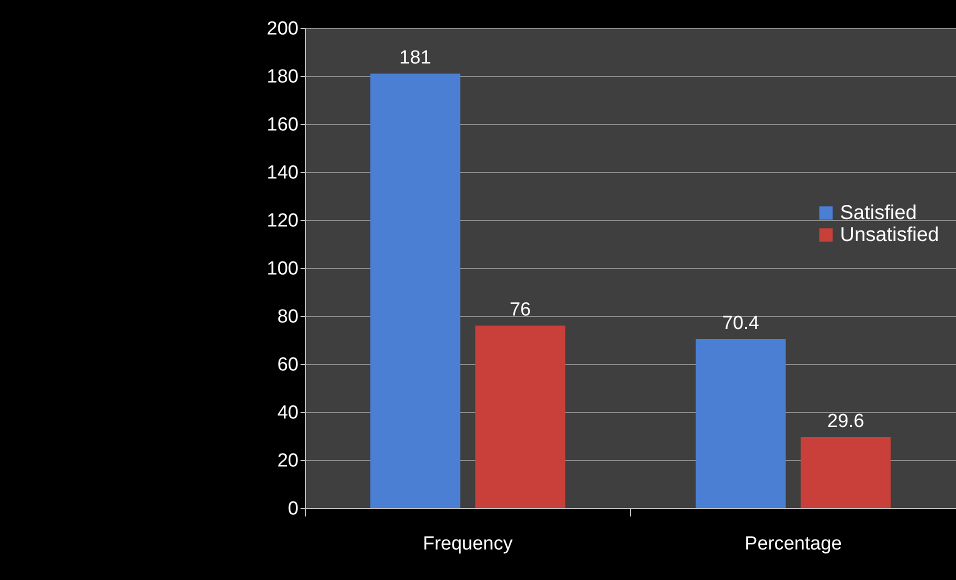 The width and height of the screenshot is (956, 580). What do you see at coordinates (287, 461) in the screenshot?
I see `y-tick-label: 20` at bounding box center [287, 461].